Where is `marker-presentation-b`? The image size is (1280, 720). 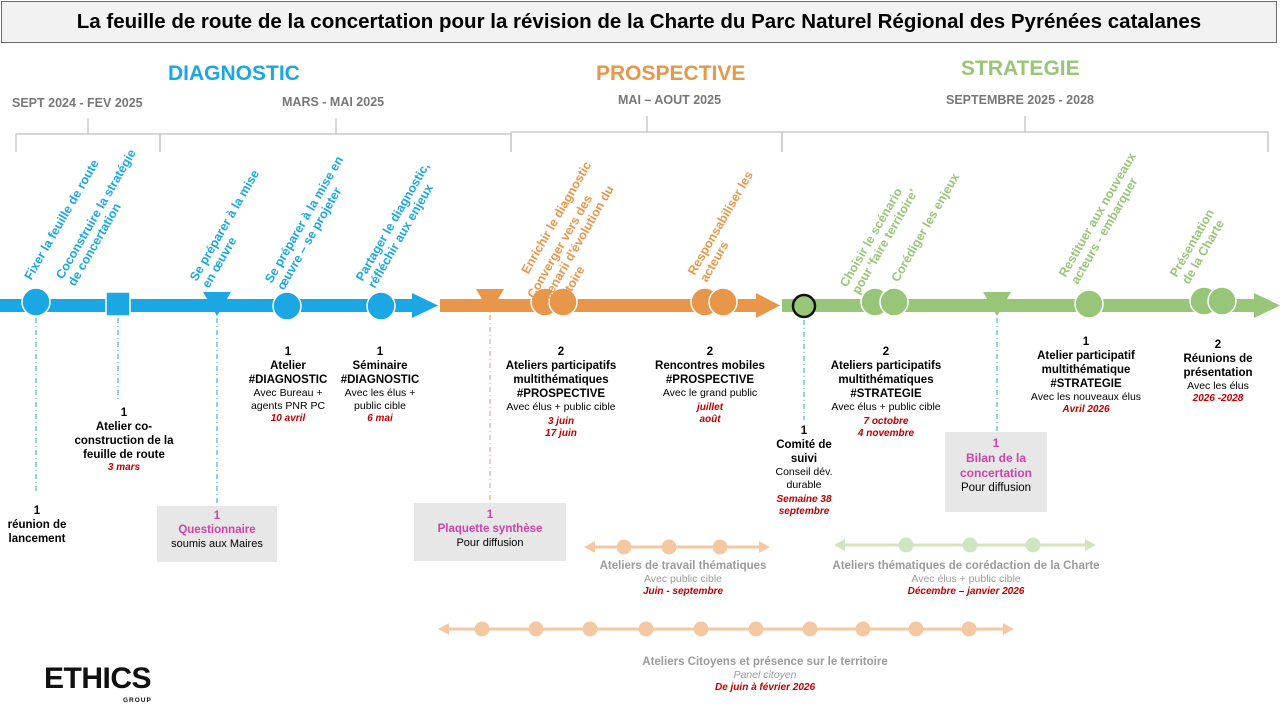
marker-presentation-b is located at coordinates (1222, 301).